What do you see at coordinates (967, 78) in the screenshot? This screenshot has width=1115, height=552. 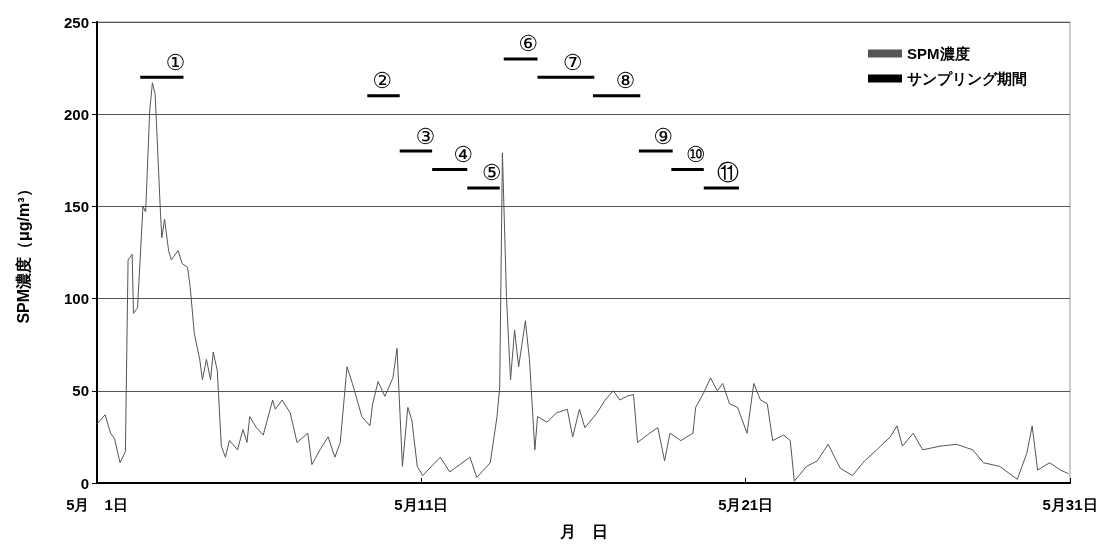 I see `legend-label: サンプリング期間` at bounding box center [967, 78].